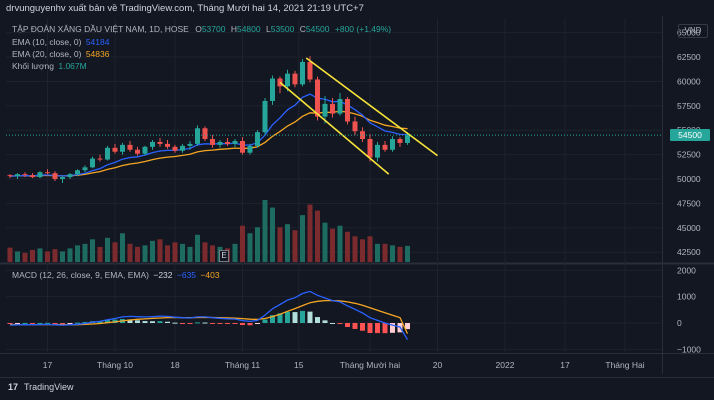 This screenshot has width=714, height=400. What do you see at coordinates (100, 29) in the screenshot?
I see `symbol-name: TẬP ĐOÀN XĂNG DẦU VIỆT NAM, 1D, HOSE` at bounding box center [100, 29].